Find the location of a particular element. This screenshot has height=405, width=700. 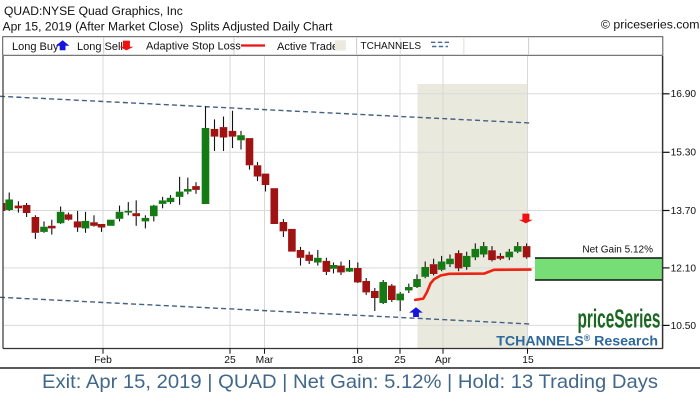

svg-text: Net Gain 5.12% is located at coordinates (617, 250).